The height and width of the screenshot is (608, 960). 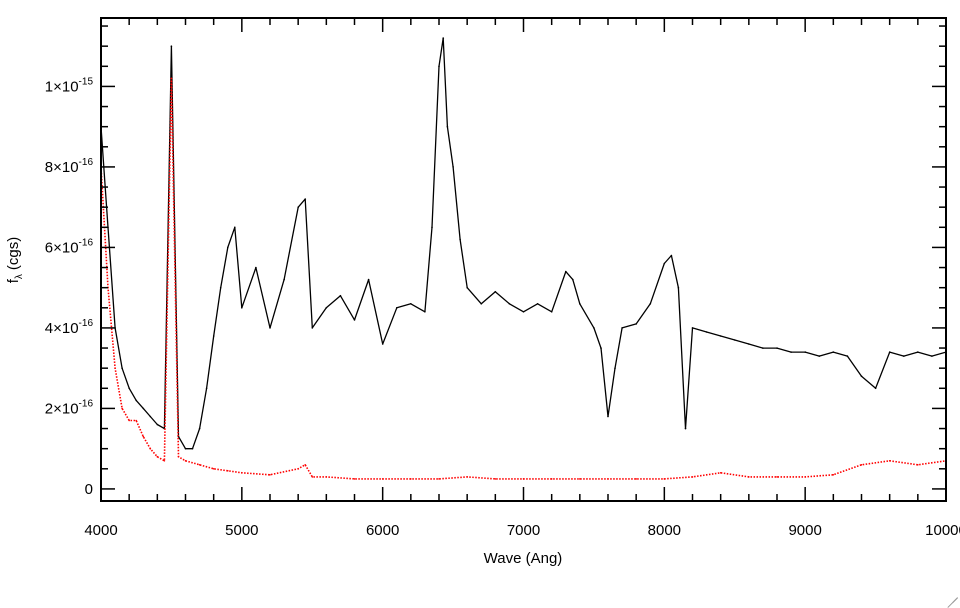 I want to click on y-tick-label: 1×10⁻¹⁵, so click(x=69, y=85).